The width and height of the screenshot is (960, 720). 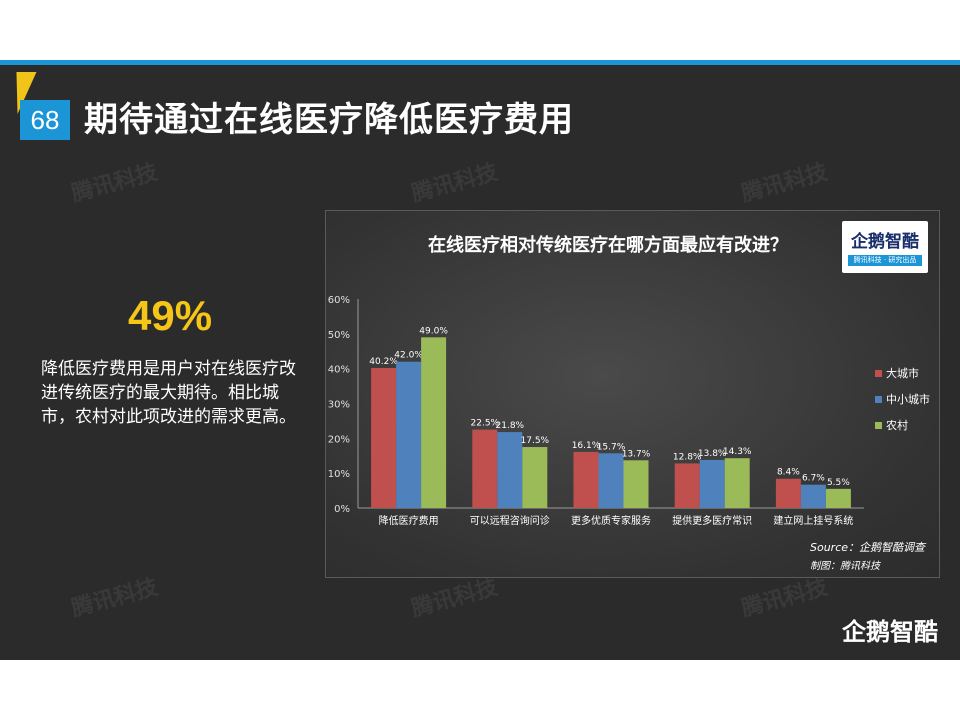 What do you see at coordinates (908, 399) in the screenshot?
I see `legend-label: 中小城市` at bounding box center [908, 399].